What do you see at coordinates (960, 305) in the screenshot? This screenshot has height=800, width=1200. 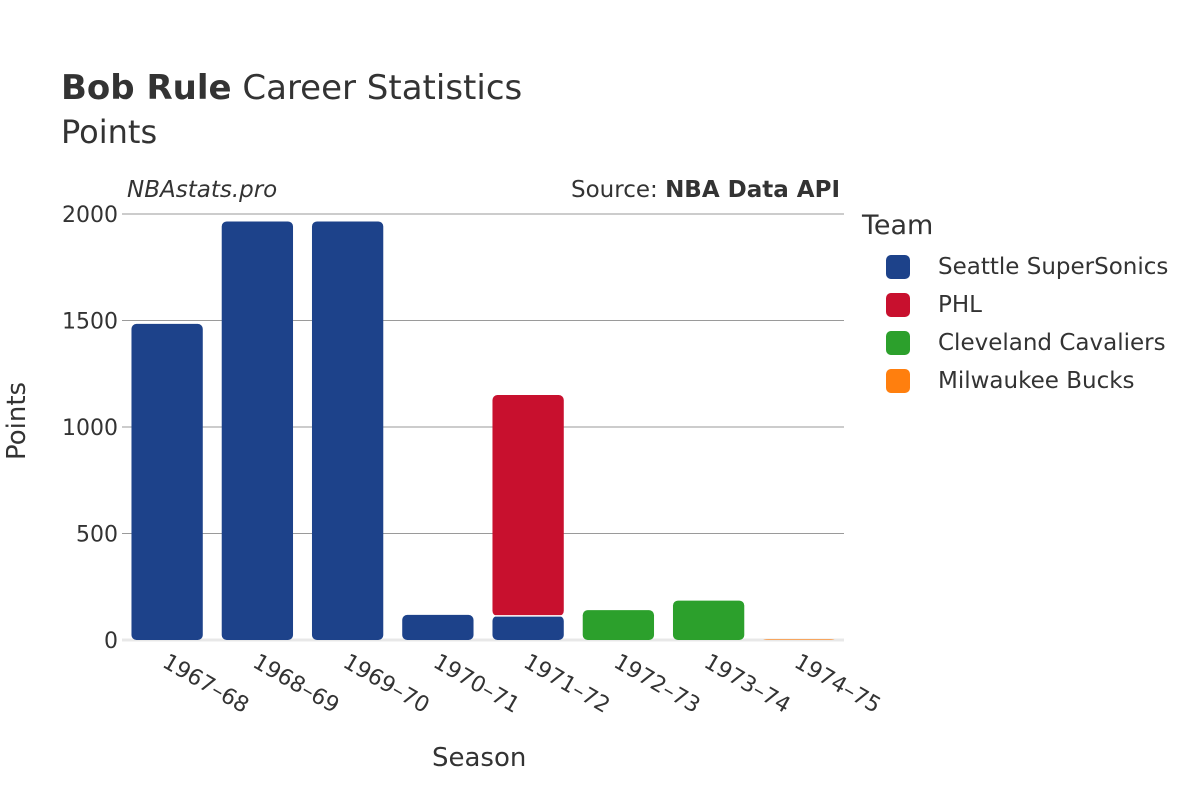 I see `legend-label: PHL` at bounding box center [960, 305].